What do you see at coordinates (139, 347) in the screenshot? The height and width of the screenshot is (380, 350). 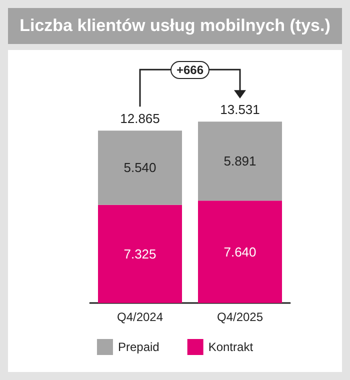 I see `legend-label: Prepaid` at bounding box center [139, 347].